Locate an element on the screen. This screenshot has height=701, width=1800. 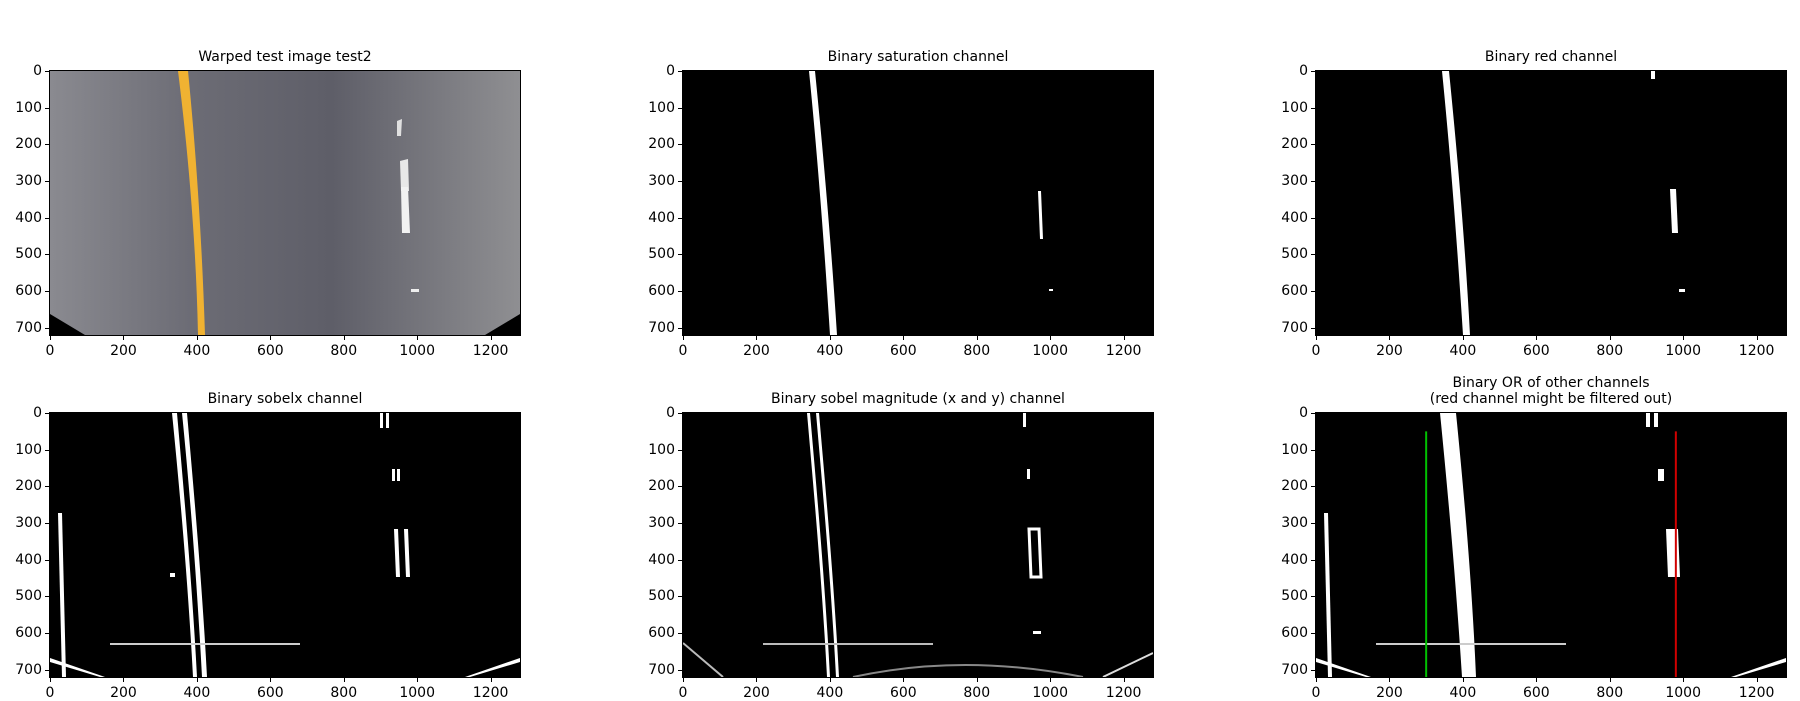
y-tick-label: 100 is located at coordinates (1294, 107).